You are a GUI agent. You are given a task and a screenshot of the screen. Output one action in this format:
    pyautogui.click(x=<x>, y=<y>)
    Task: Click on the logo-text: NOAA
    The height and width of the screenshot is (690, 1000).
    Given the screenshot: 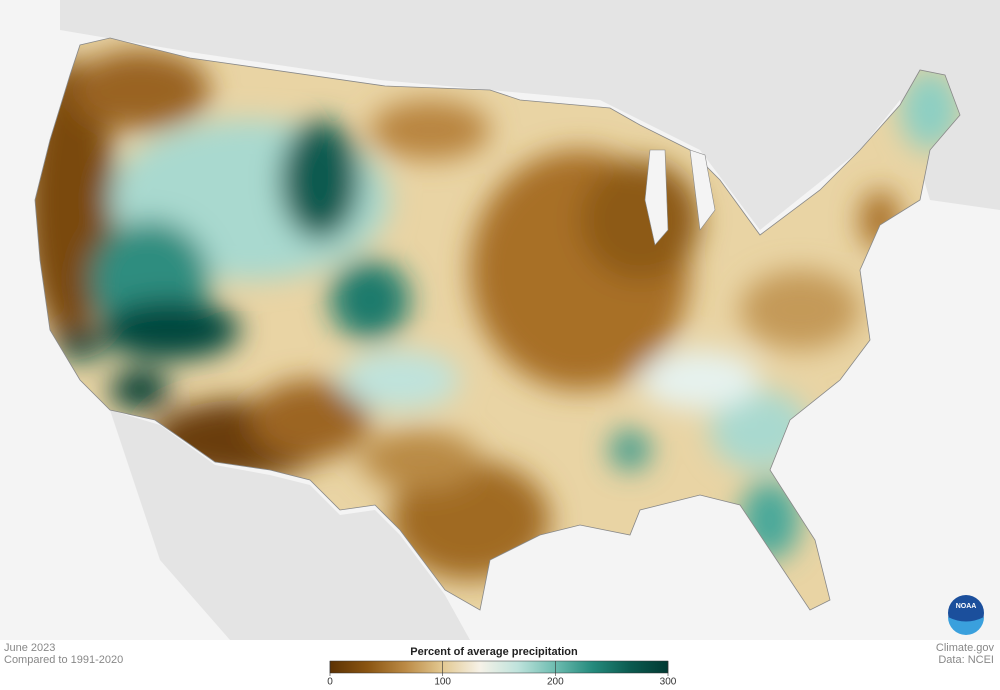 What is the action you would take?
    pyautogui.click(x=966, y=606)
    